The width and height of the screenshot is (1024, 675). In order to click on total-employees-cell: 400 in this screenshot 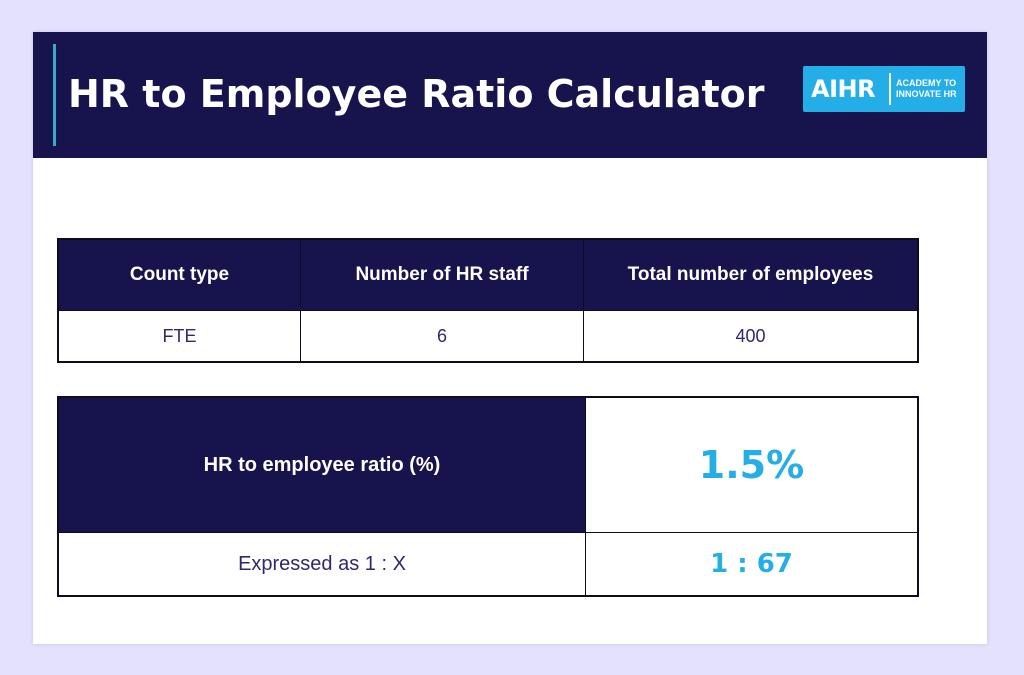, I will do `click(751, 336)`.